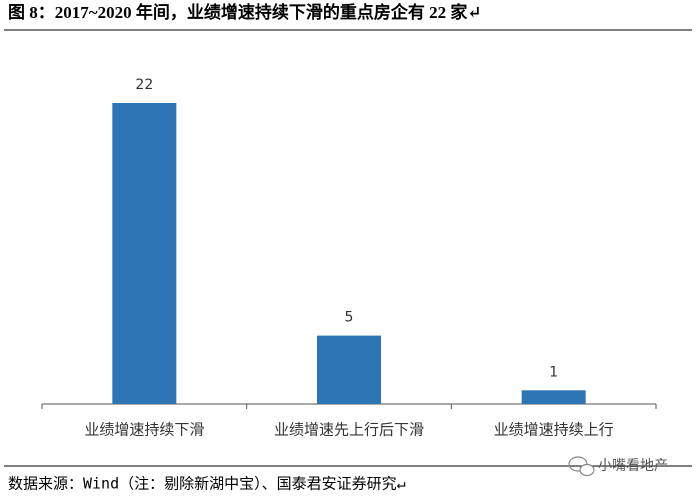 This screenshot has height=498, width=696. Describe the element at coordinates (245, 12) in the screenshot. I see `chart-title: 图 8：2017~2020 年间，业绩增速持续下滑的重点房企有 22 家↵` at that location.